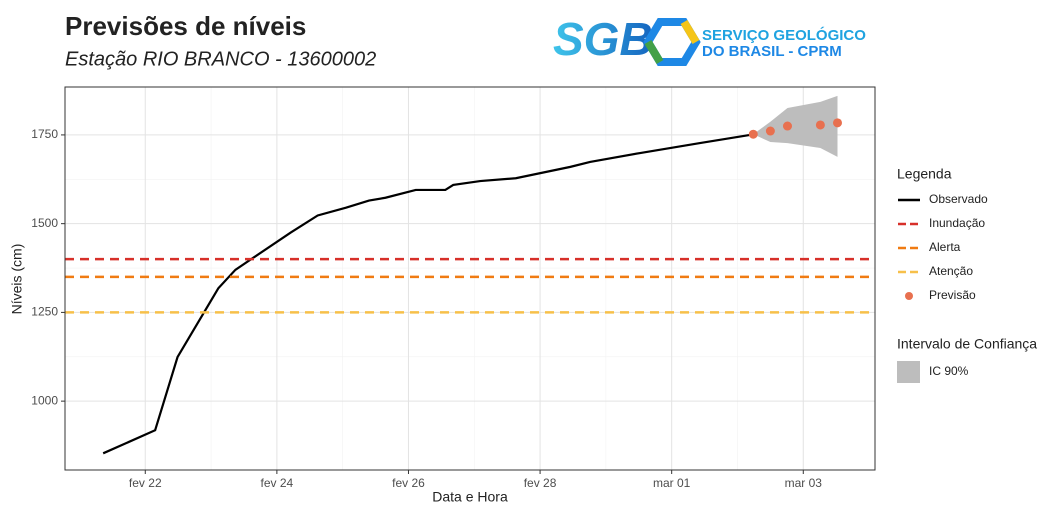  Describe the element at coordinates (952, 295) in the screenshot. I see `legend-label: Previsão` at that location.